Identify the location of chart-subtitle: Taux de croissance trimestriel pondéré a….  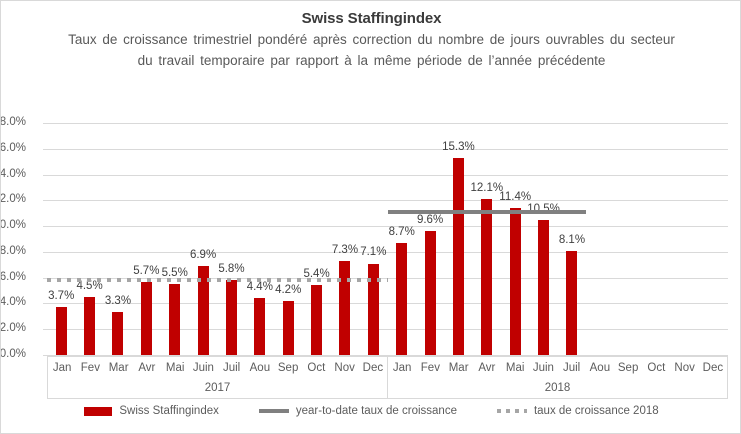
(371, 50).